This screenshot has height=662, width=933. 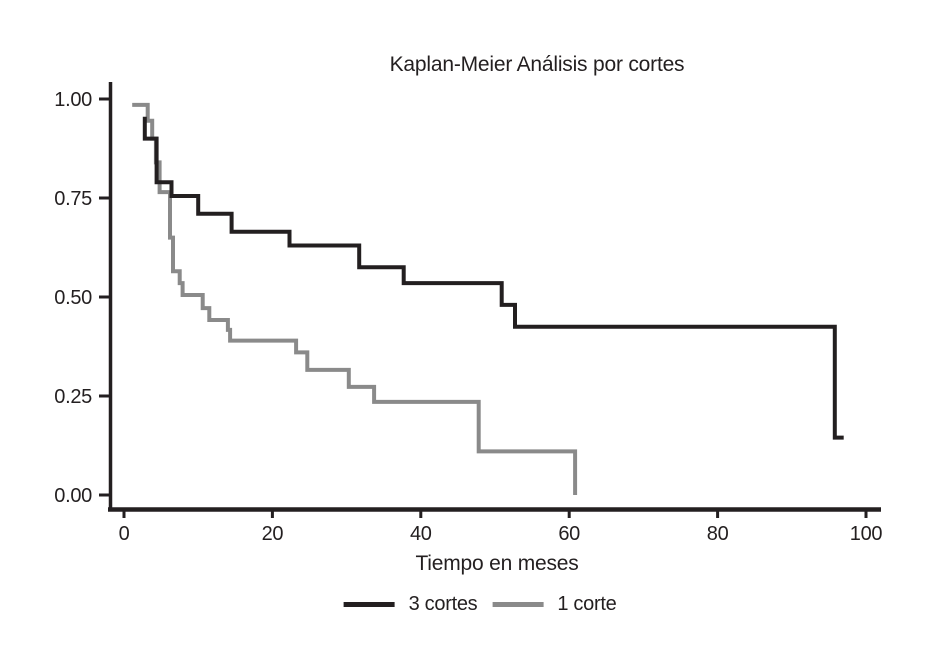 I want to click on y-tick-label: 0.75, so click(x=73, y=199).